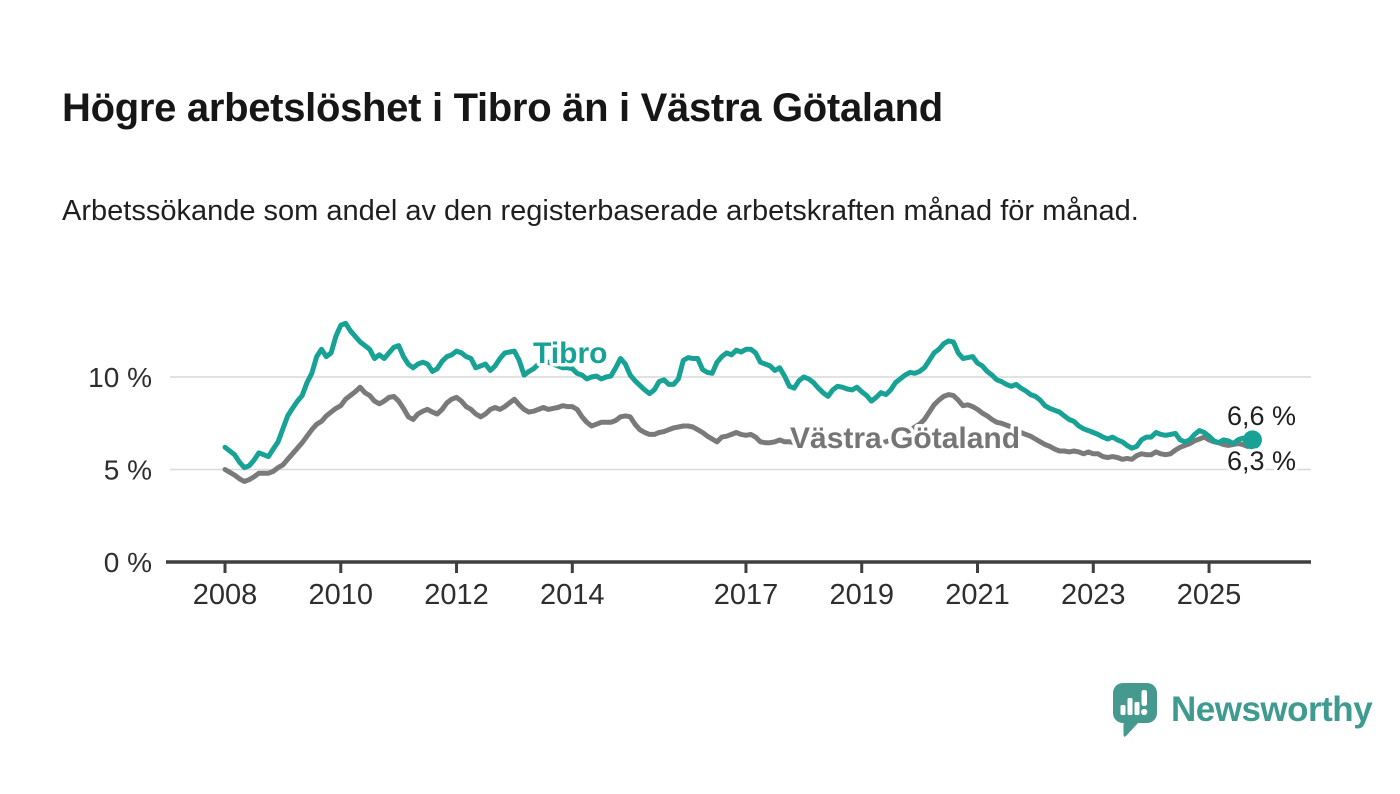  Describe the element at coordinates (977, 595) in the screenshot. I see `x-axis-label: 2021` at that location.